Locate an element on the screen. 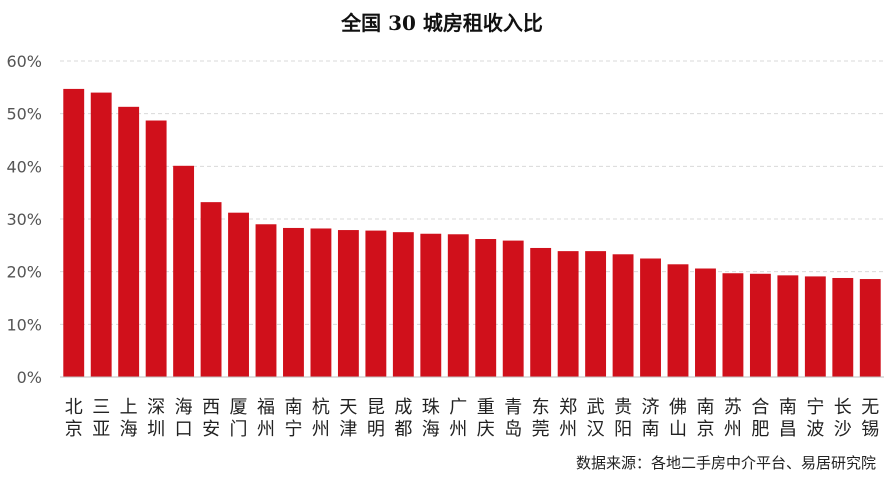  x-tick-label: 海口 is located at coordinates (184, 418).